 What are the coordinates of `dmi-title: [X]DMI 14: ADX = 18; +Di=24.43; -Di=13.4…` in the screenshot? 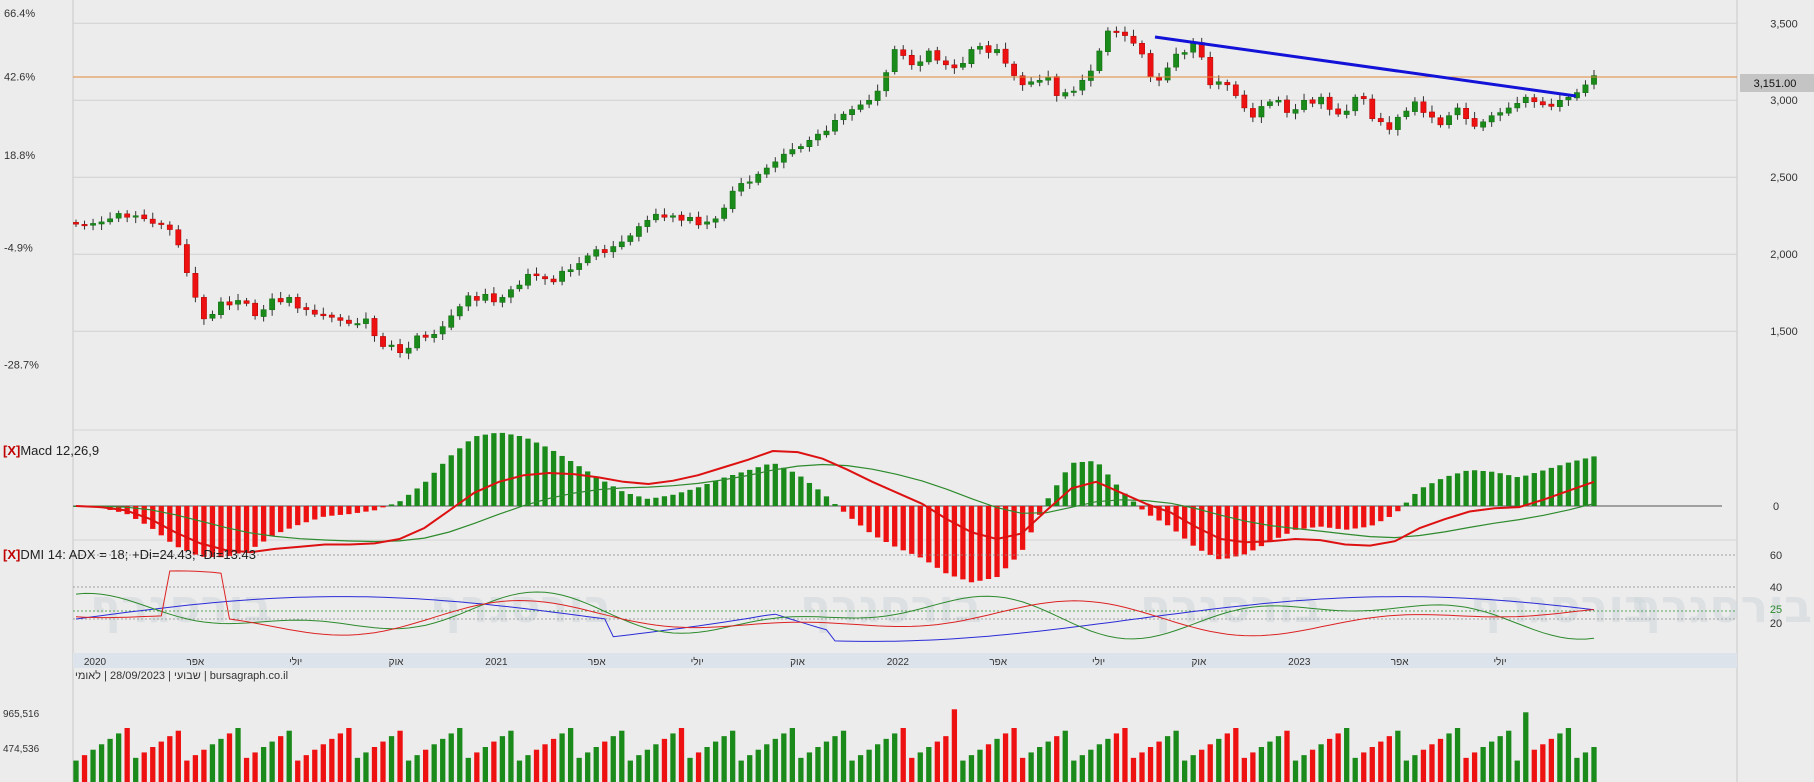 It's located at (129, 554).